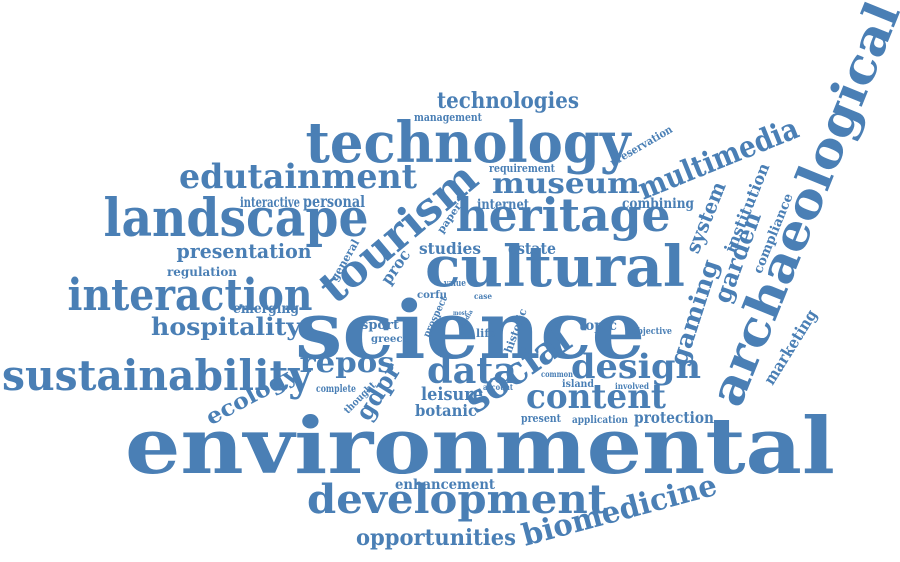 This screenshot has width=900, height=562. I want to click on word-design: design, so click(636, 367).